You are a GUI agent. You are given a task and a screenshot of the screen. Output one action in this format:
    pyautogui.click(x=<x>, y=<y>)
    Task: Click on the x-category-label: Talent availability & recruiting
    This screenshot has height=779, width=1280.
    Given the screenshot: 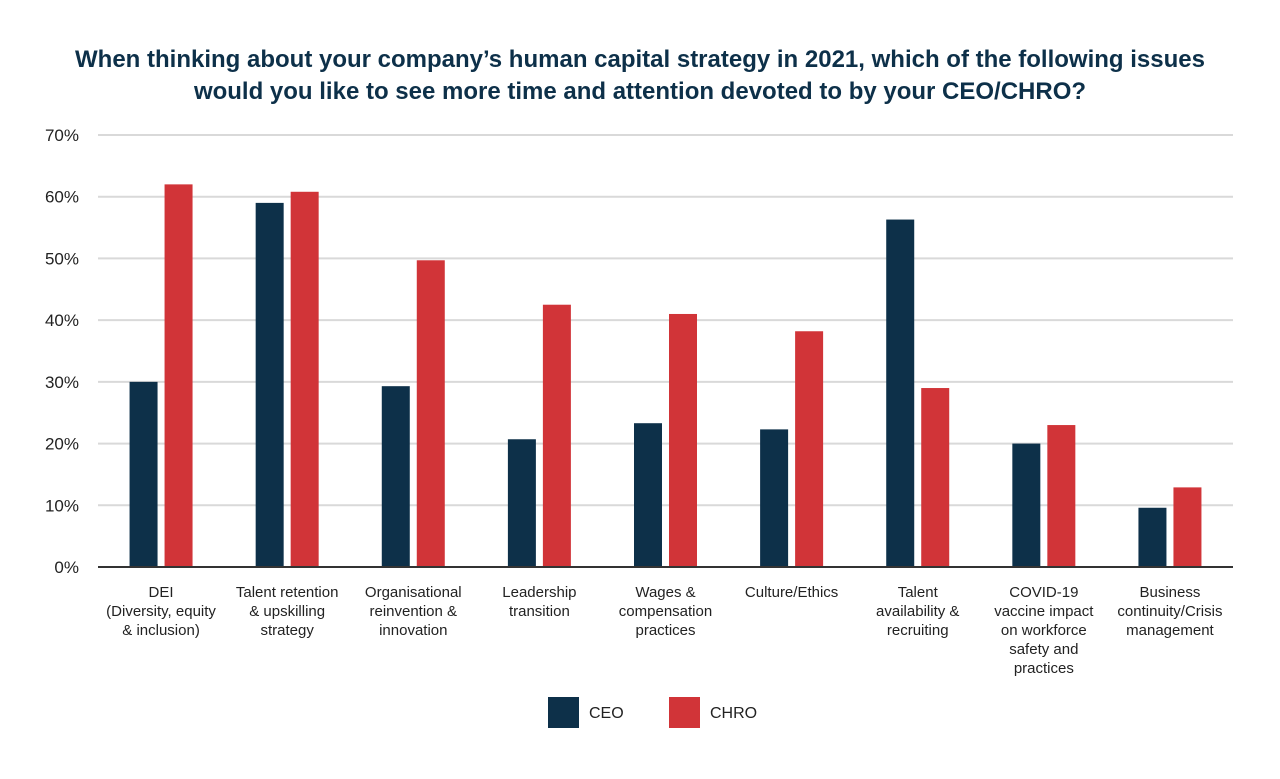 What is the action you would take?
    pyautogui.click(x=917, y=611)
    